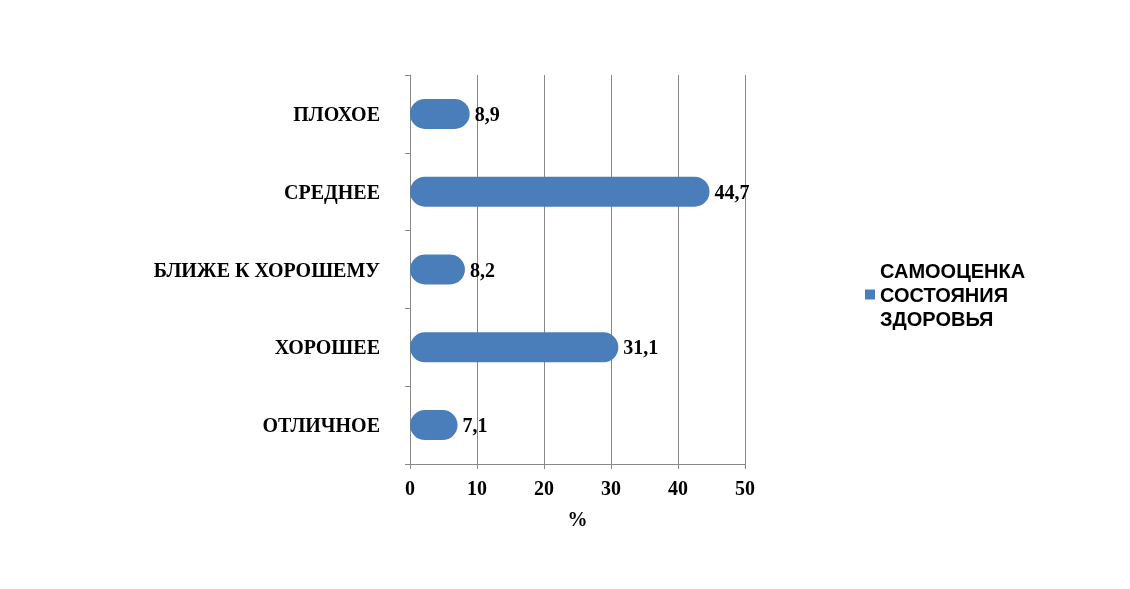 This screenshot has height=589, width=1130. Describe the element at coordinates (332, 192) in the screenshot. I see `y-tick-label: СРЕДНЕЕ` at that location.